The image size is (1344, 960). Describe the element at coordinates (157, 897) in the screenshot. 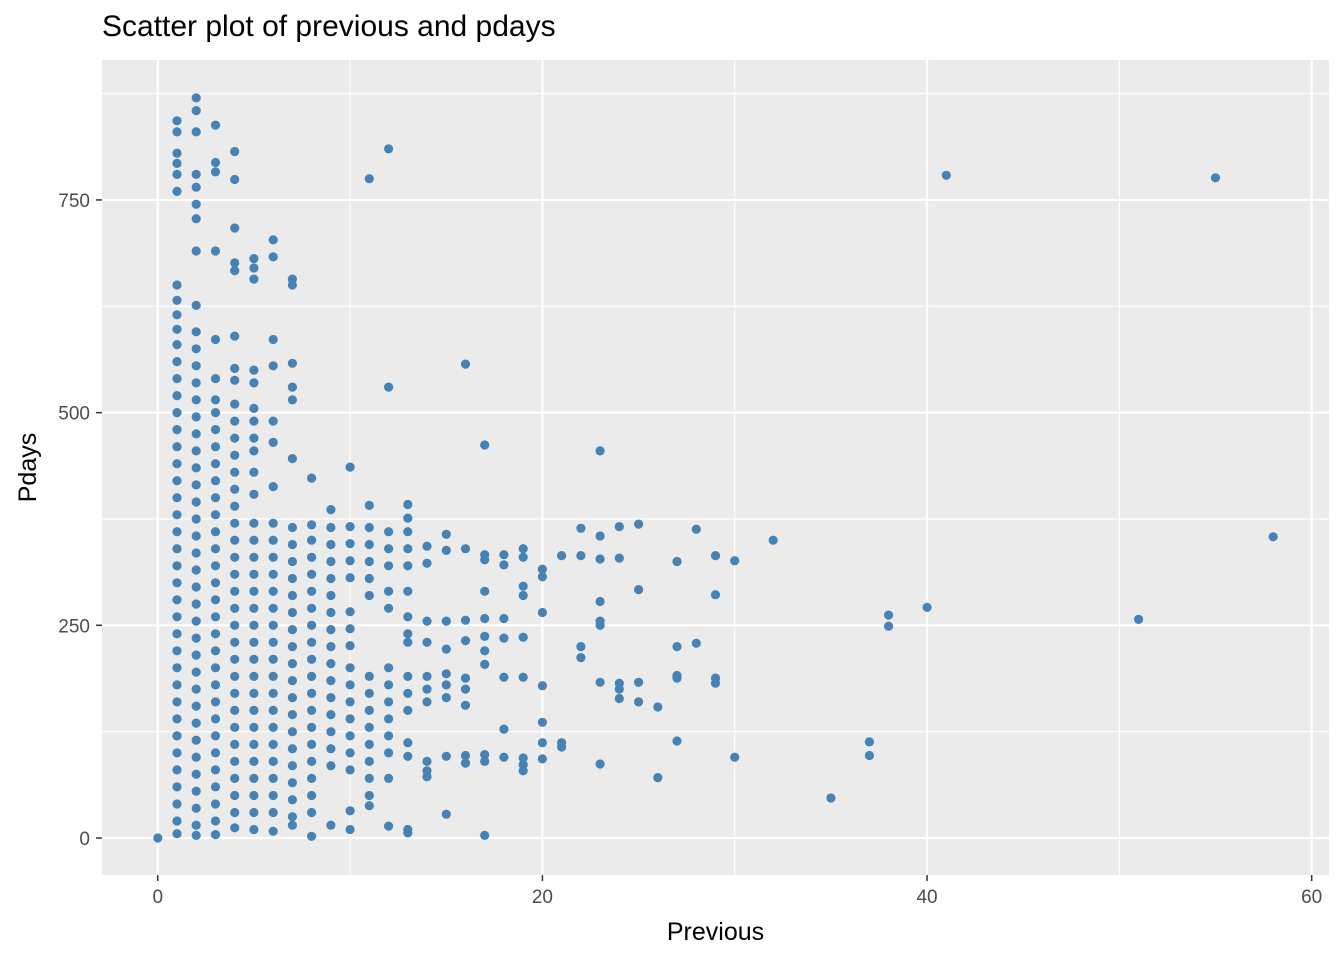

I see `x-tick-label: 0` at that location.